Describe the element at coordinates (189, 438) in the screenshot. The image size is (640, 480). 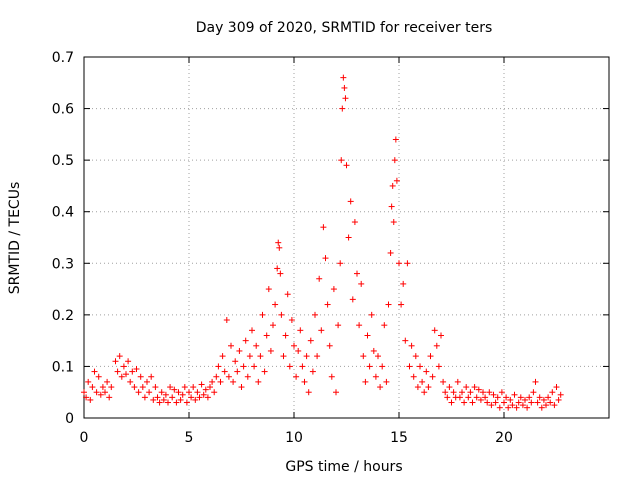
I see `x-tick-label: 5` at that location.